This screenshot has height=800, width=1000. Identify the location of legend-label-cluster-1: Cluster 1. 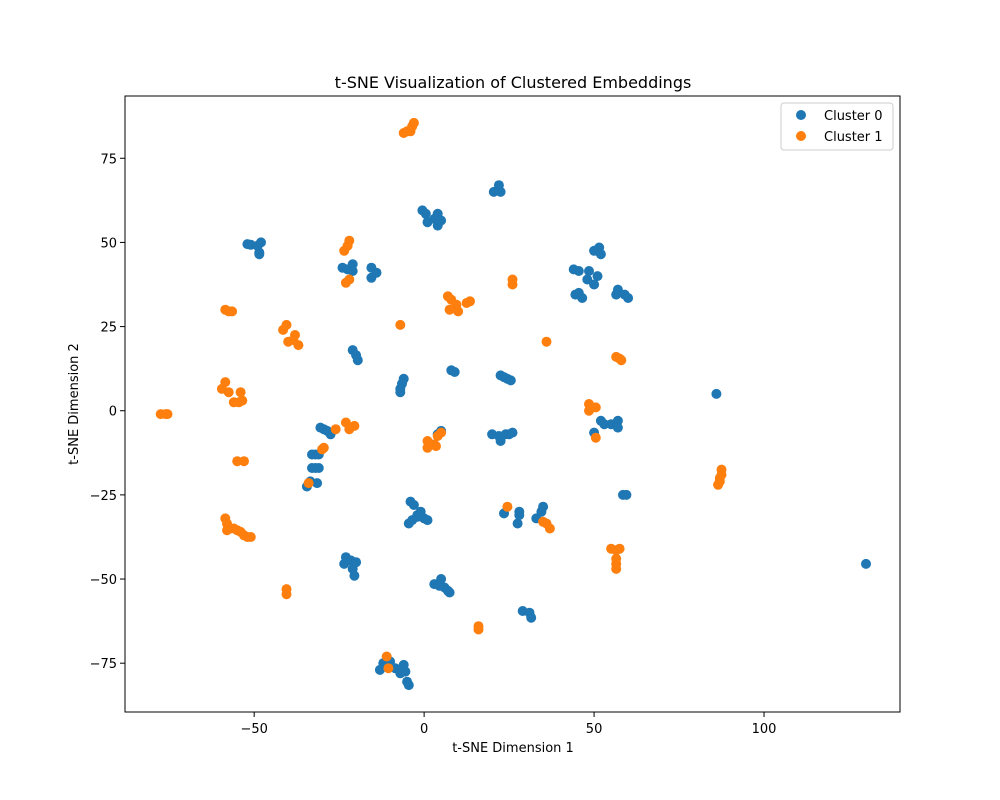
(853, 137).